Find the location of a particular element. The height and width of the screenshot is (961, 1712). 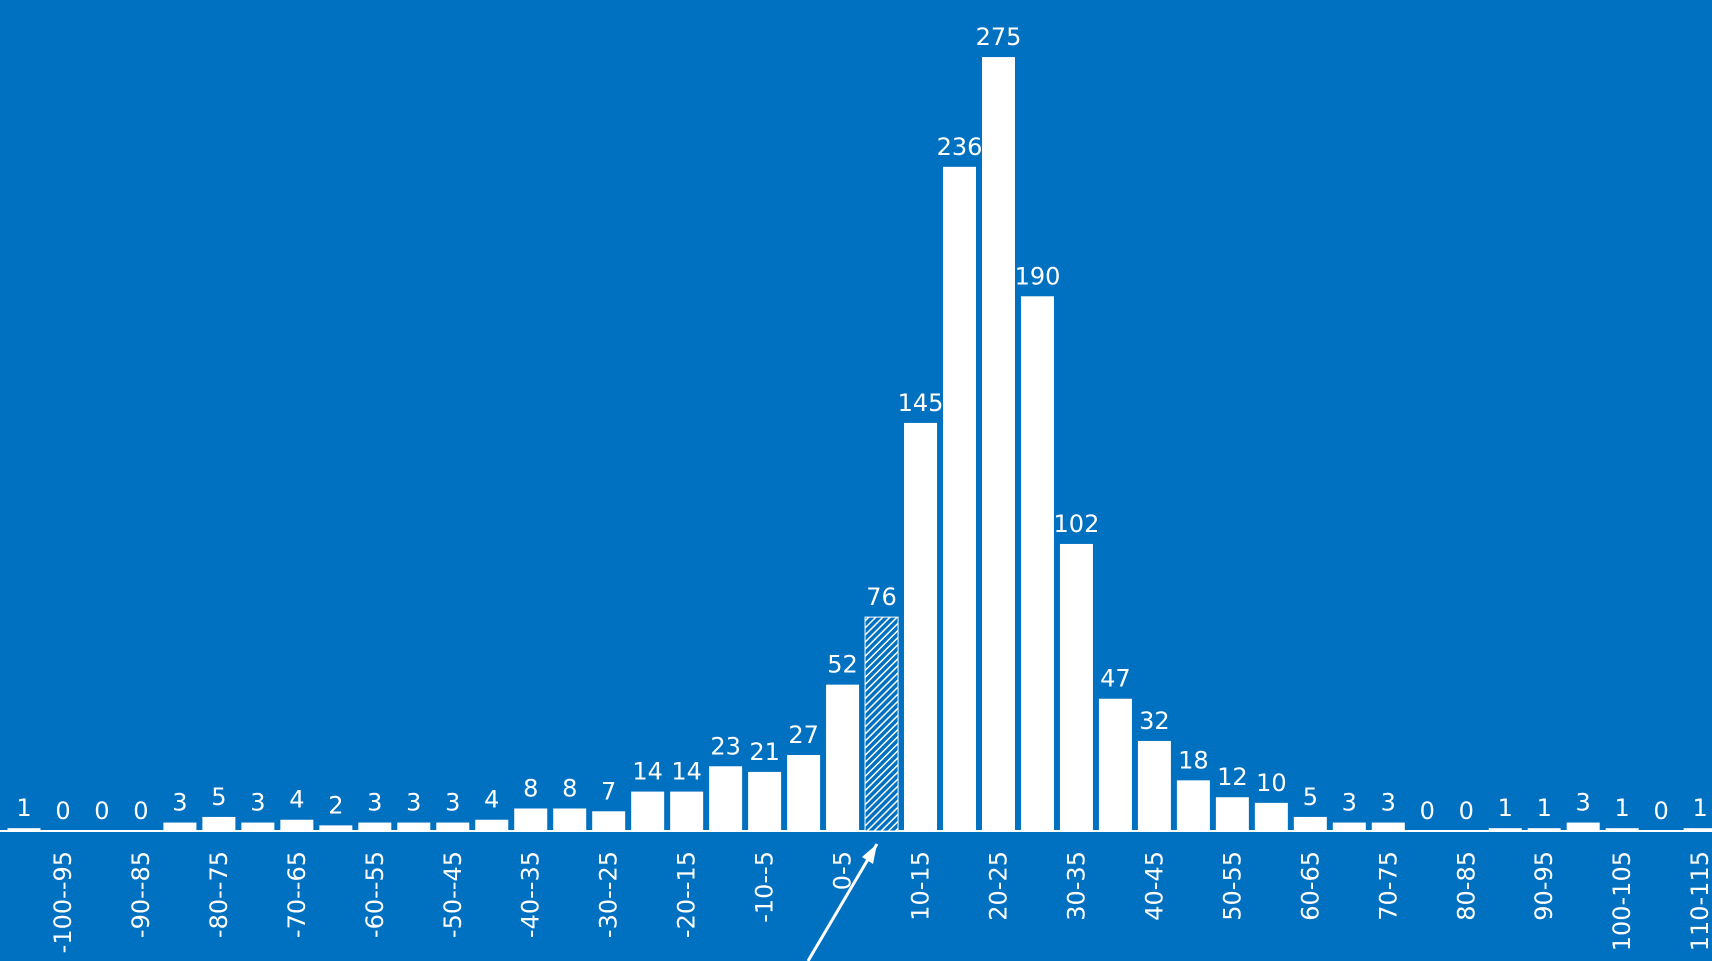

value-label: 145 is located at coordinates (921, 403).